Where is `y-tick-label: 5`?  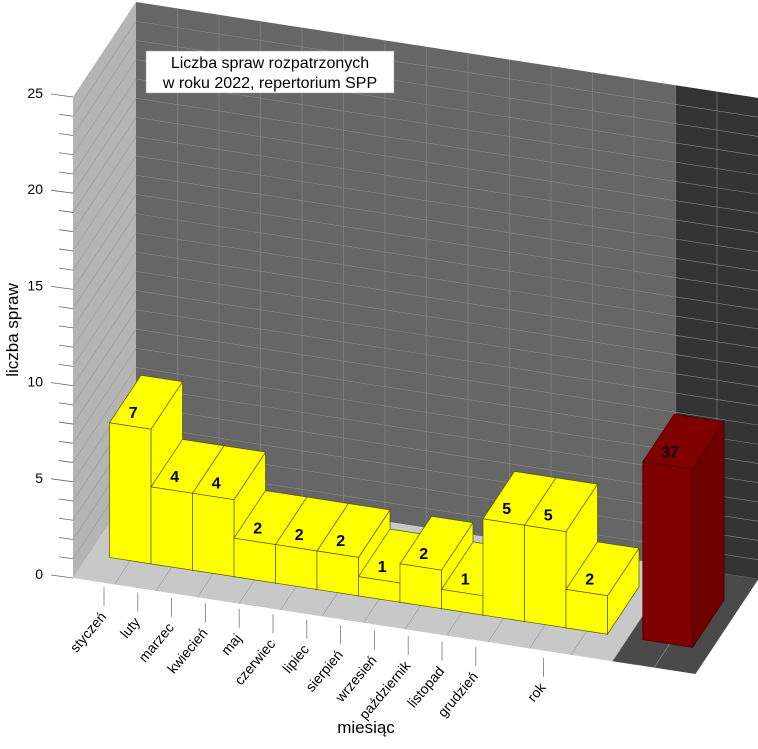 y-tick-label: 5 is located at coordinates (39, 478).